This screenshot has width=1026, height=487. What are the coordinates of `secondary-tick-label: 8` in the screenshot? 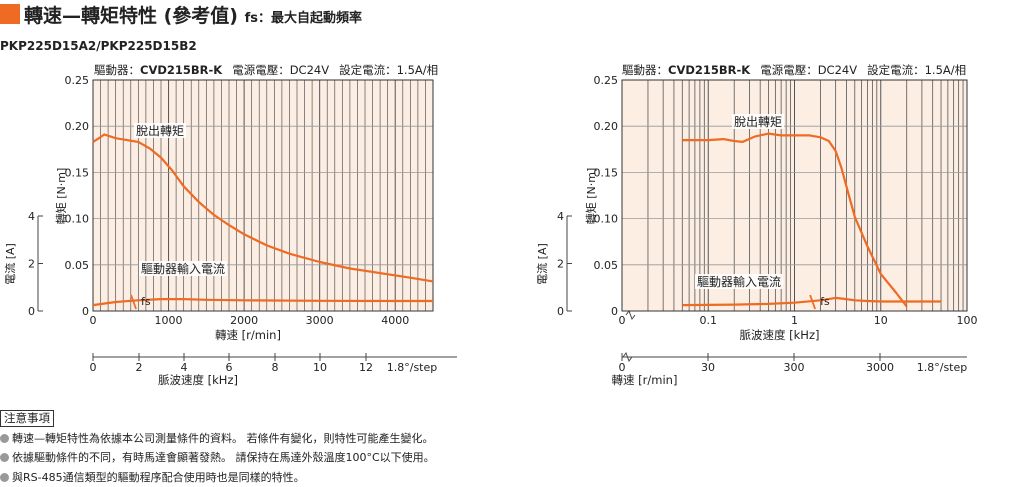 It's located at (275, 367).